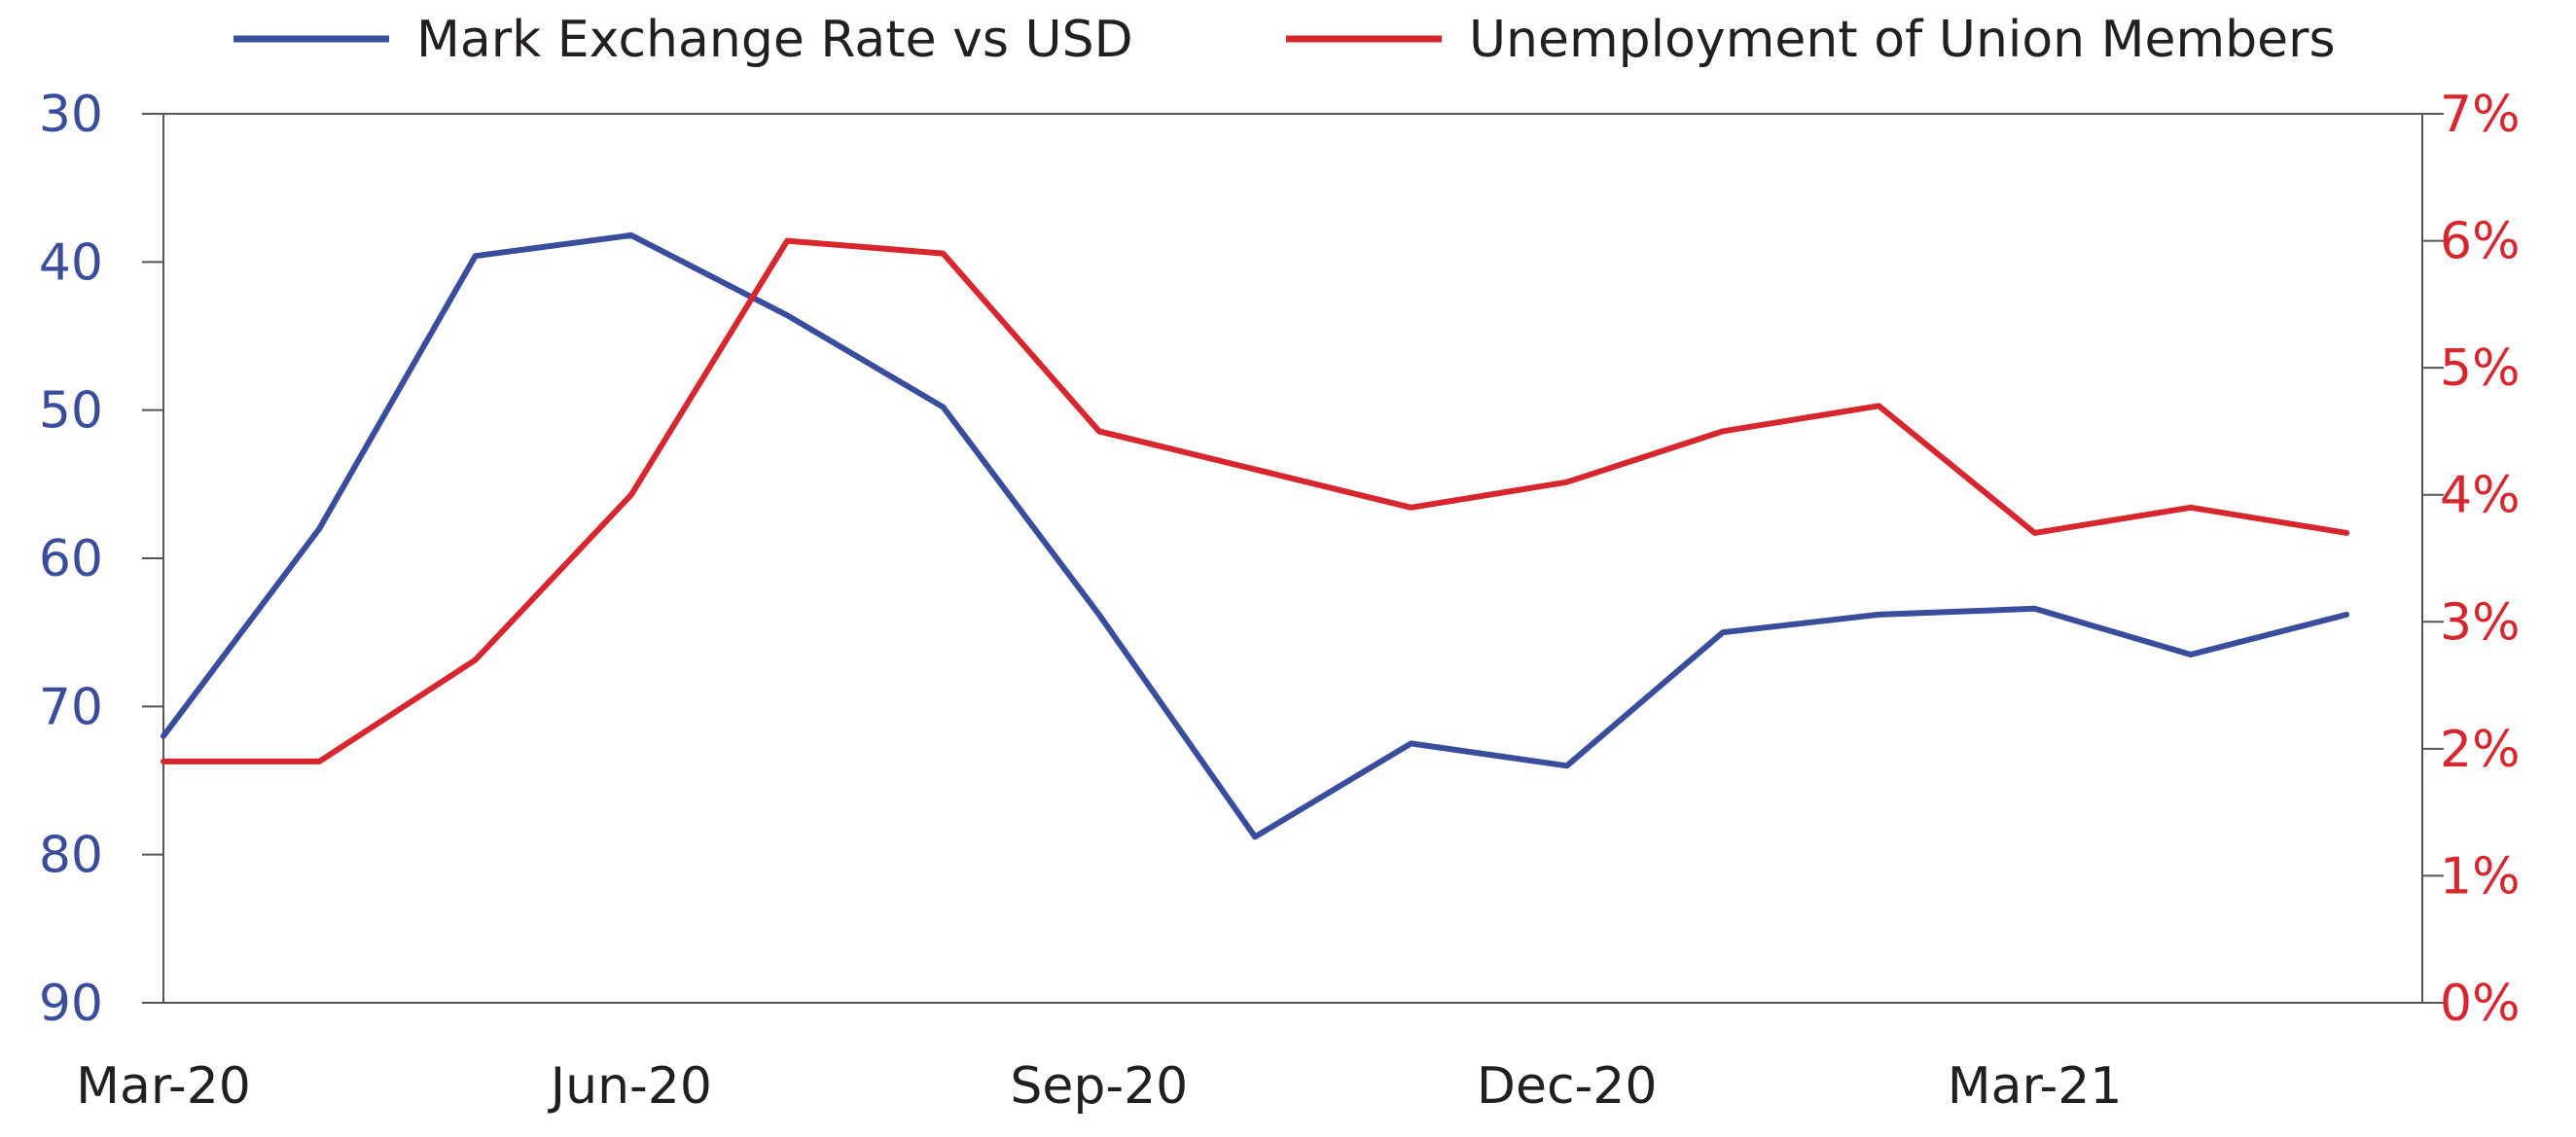 The width and height of the screenshot is (2576, 1137). I want to click on right-axis-tick-label: 1%, so click(2480, 876).